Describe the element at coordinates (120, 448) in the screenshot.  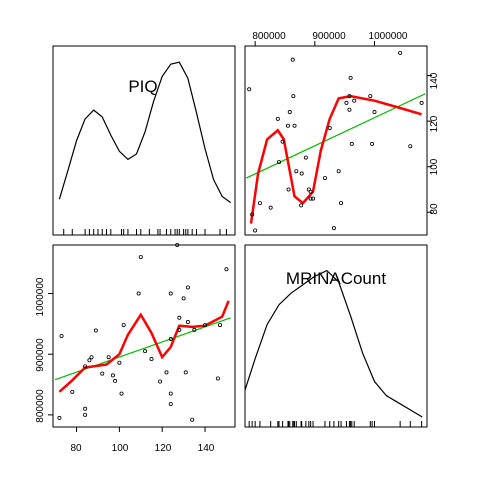
I see `bottom-axis-tick-label: 100` at that location.